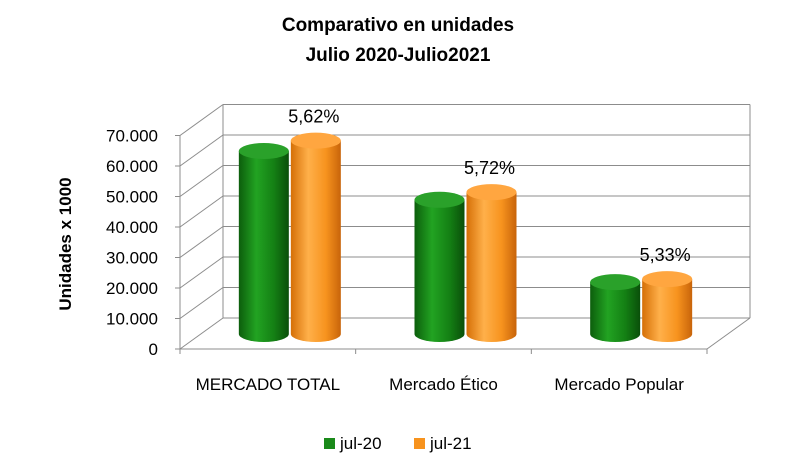 The image size is (796, 472). What do you see at coordinates (728, 333) in the screenshot?
I see `floor-right-edge` at bounding box center [728, 333].